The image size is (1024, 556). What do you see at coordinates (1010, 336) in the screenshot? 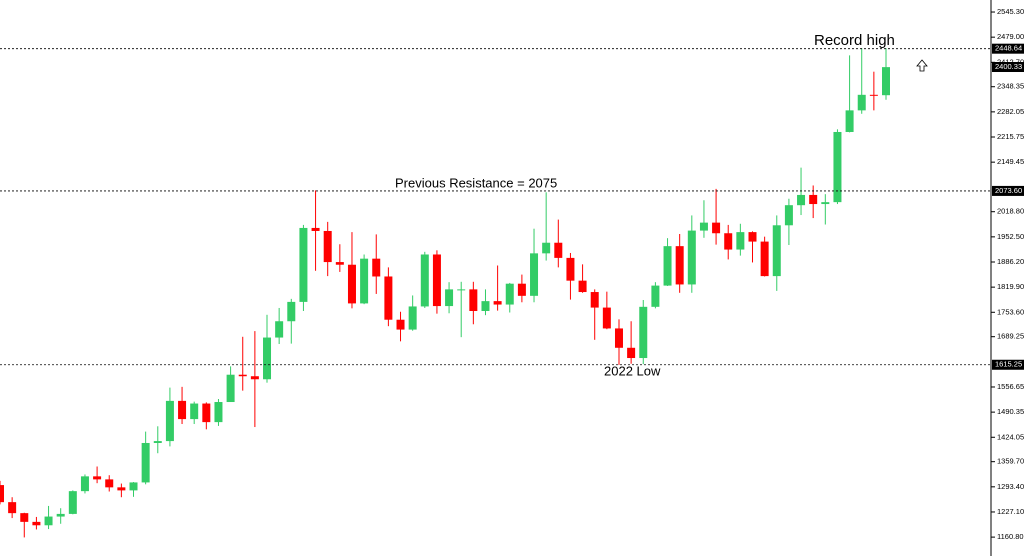
I see `y-tick-label: 1689.25` at bounding box center [1010, 336].